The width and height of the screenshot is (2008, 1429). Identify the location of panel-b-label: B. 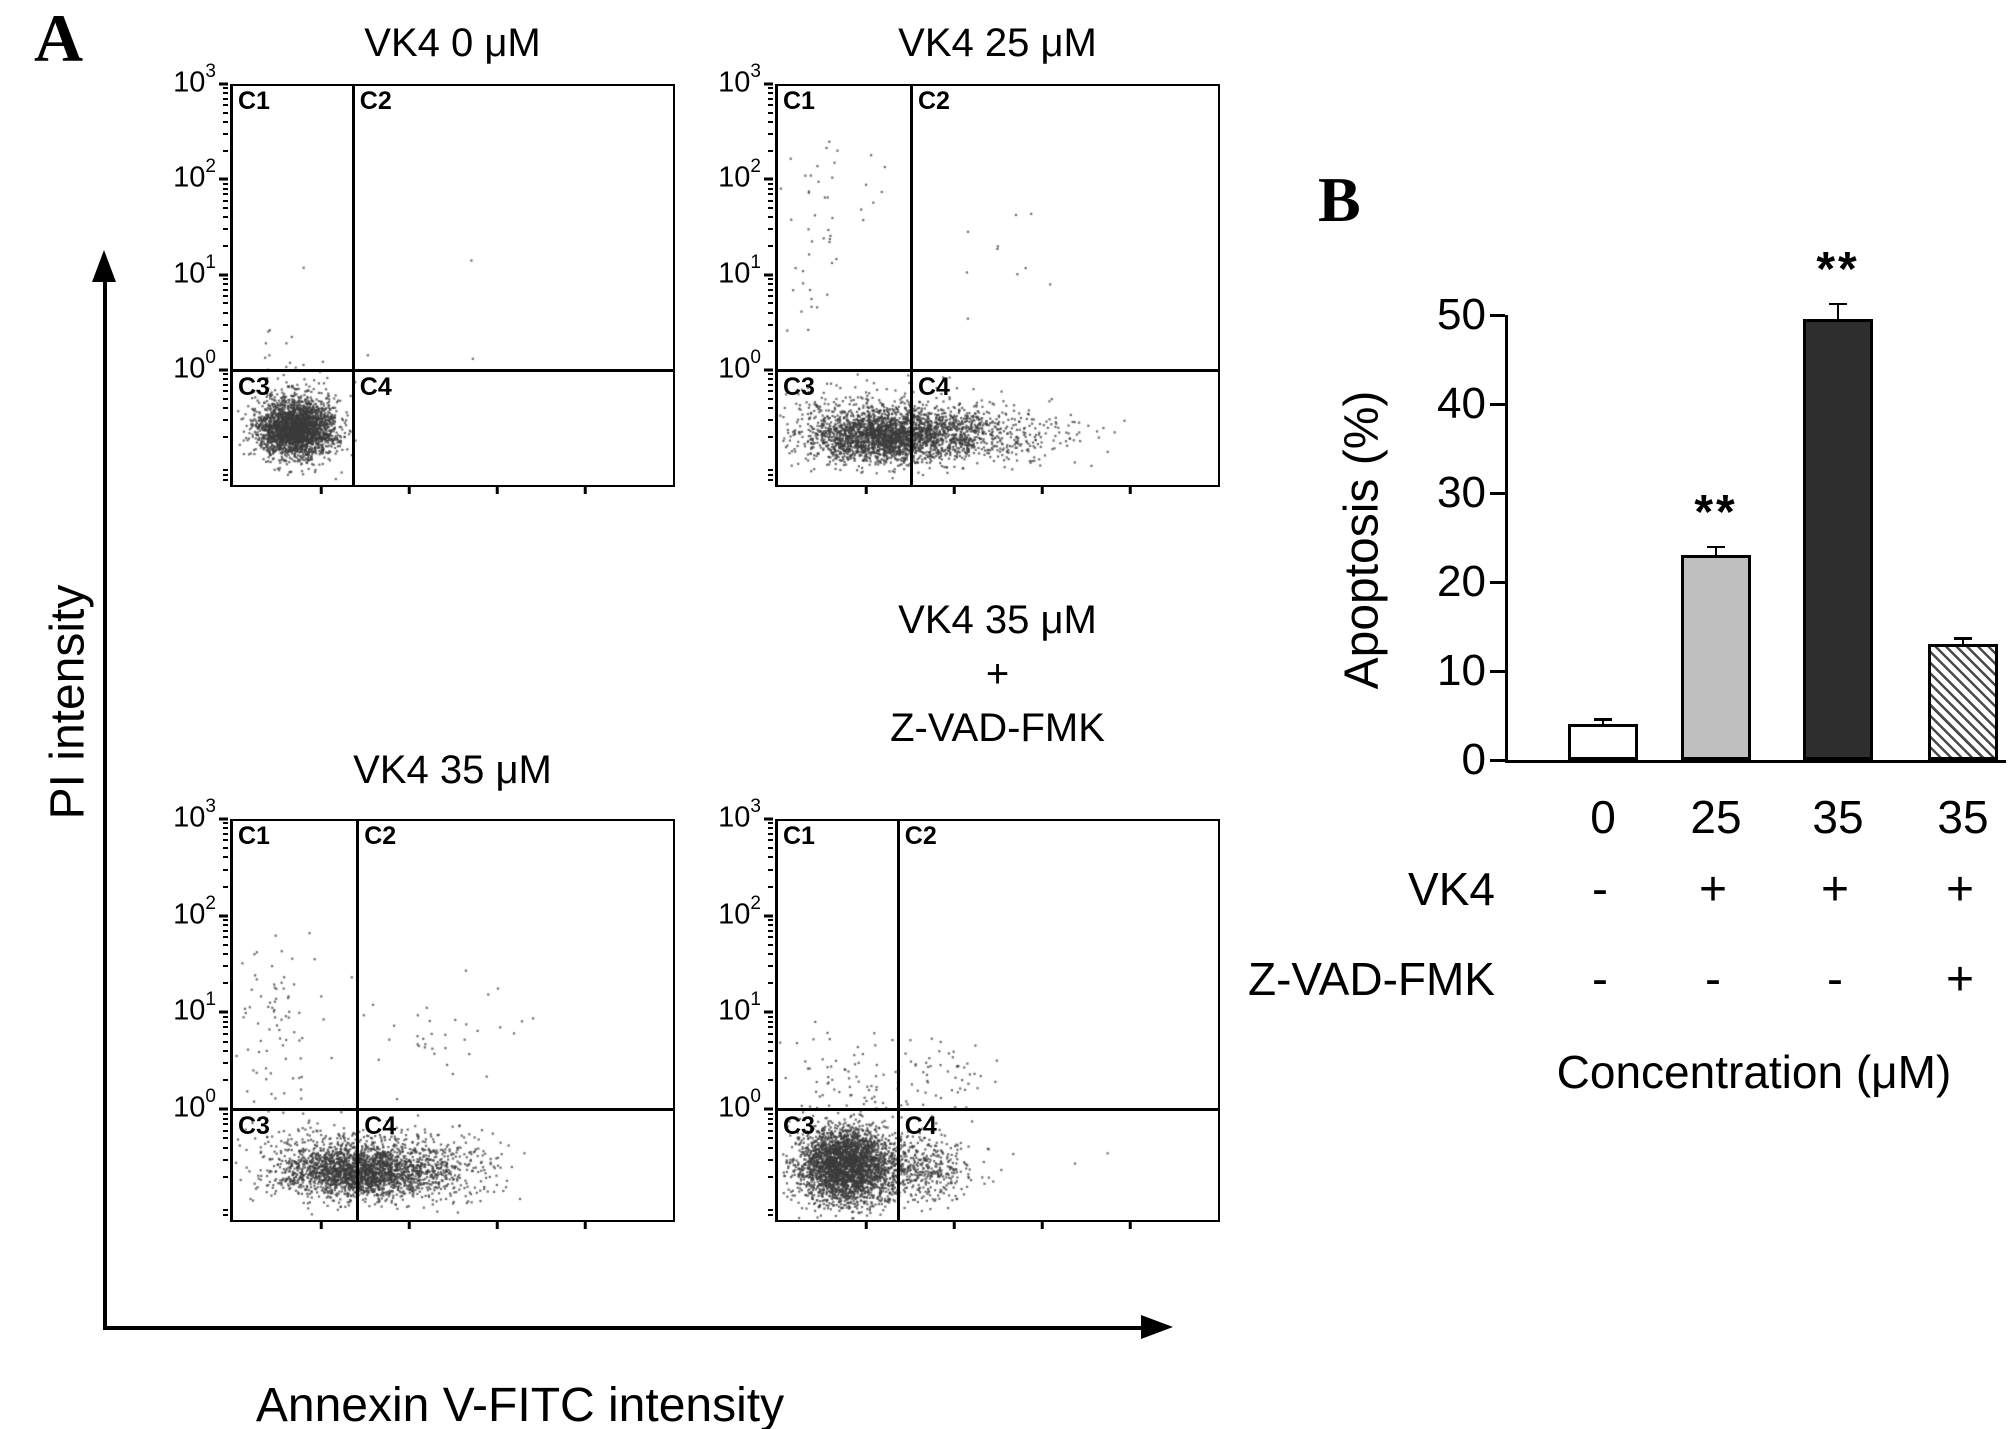
(1339, 199).